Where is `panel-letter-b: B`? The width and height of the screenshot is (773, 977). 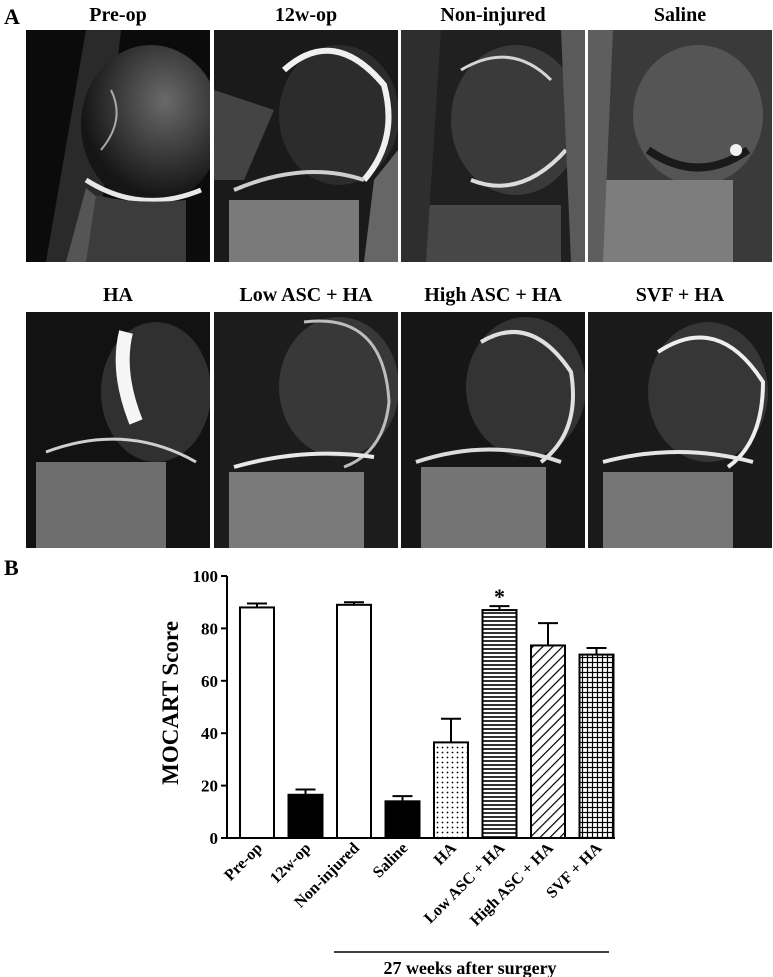
panel-letter-b: B is located at coordinates (11, 567).